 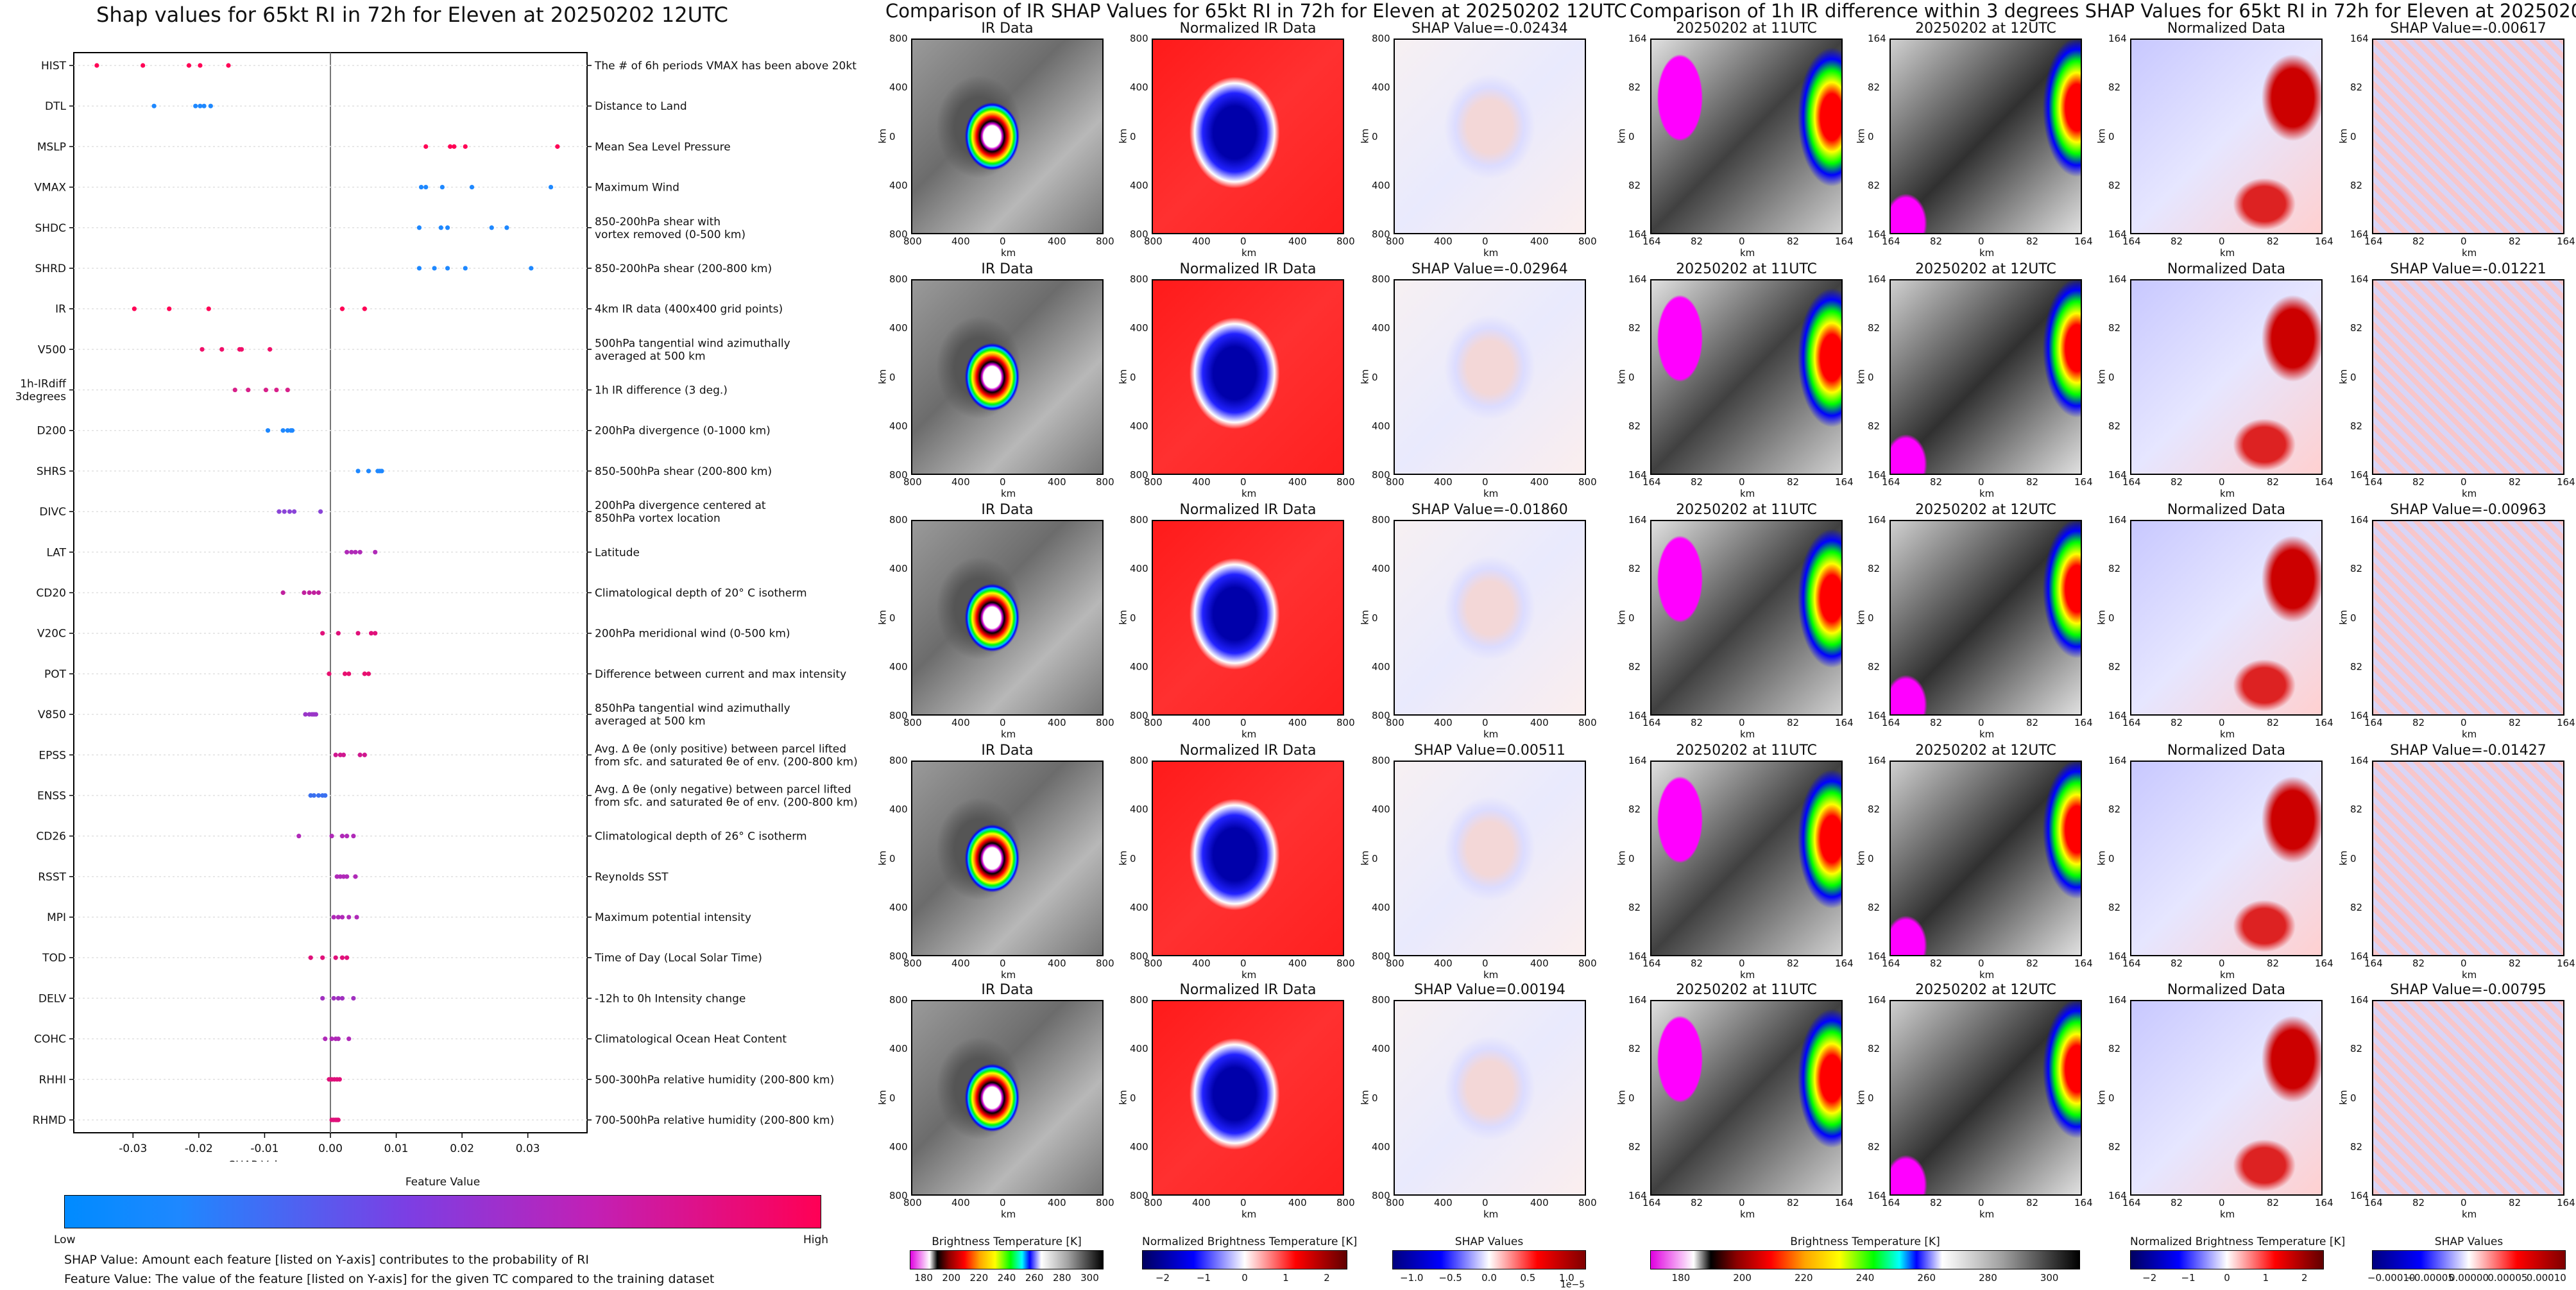 What do you see at coordinates (1489, 1241) in the screenshot?
I see `colorbar-title: SHAP Values` at bounding box center [1489, 1241].